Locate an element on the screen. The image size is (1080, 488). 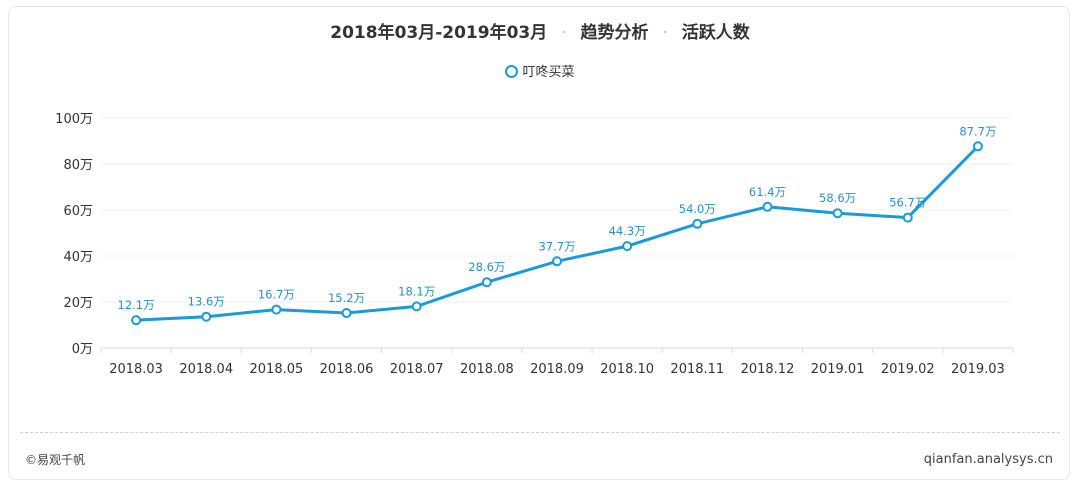
y-tick-label: 60万 is located at coordinates (78, 211).